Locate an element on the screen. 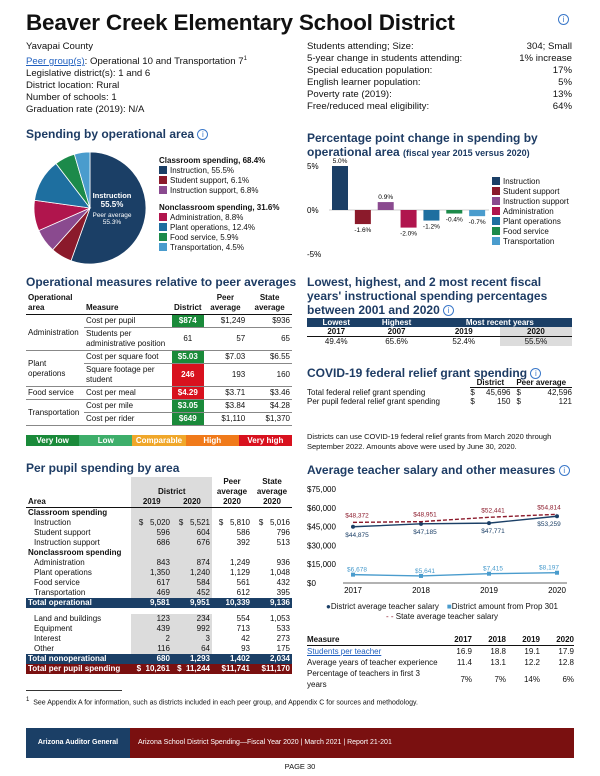  legend-swatch: - - is located at coordinates (390, 616).